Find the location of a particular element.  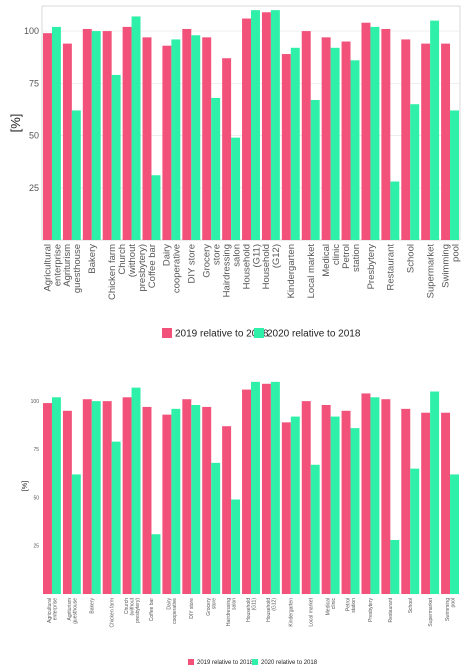

x-tick-label: Local market is located at coordinates (311, 611).